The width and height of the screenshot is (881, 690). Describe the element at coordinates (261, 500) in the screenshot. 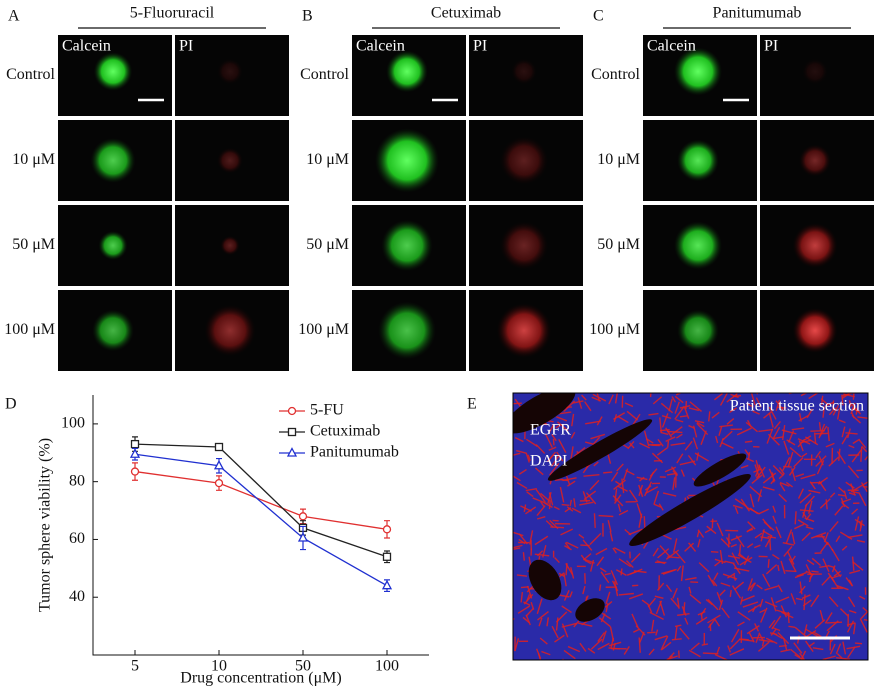

I see `series-line` at that location.